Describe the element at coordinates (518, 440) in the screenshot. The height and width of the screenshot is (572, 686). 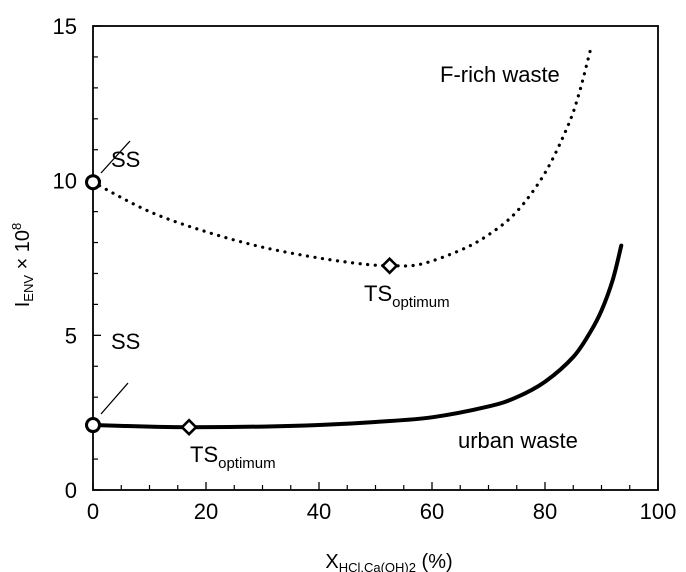
I see `urban-waste-label: urban waste` at that location.